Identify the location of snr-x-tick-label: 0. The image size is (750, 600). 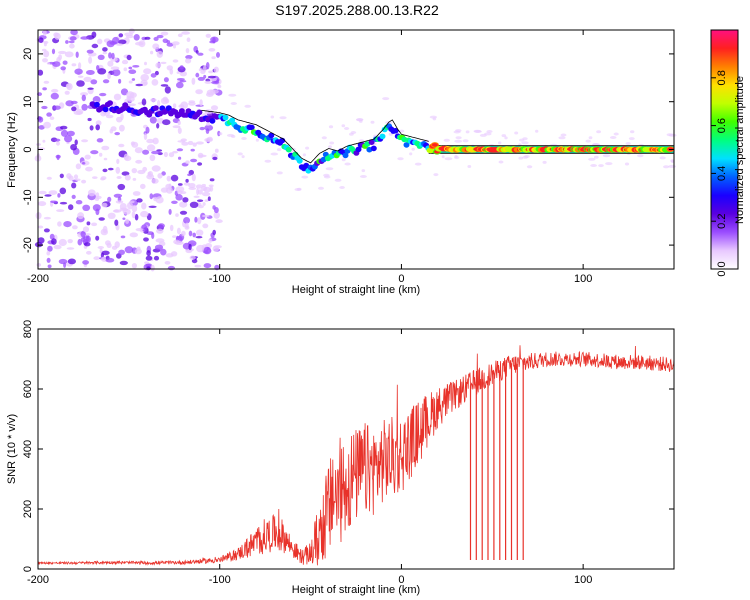
(401, 580).